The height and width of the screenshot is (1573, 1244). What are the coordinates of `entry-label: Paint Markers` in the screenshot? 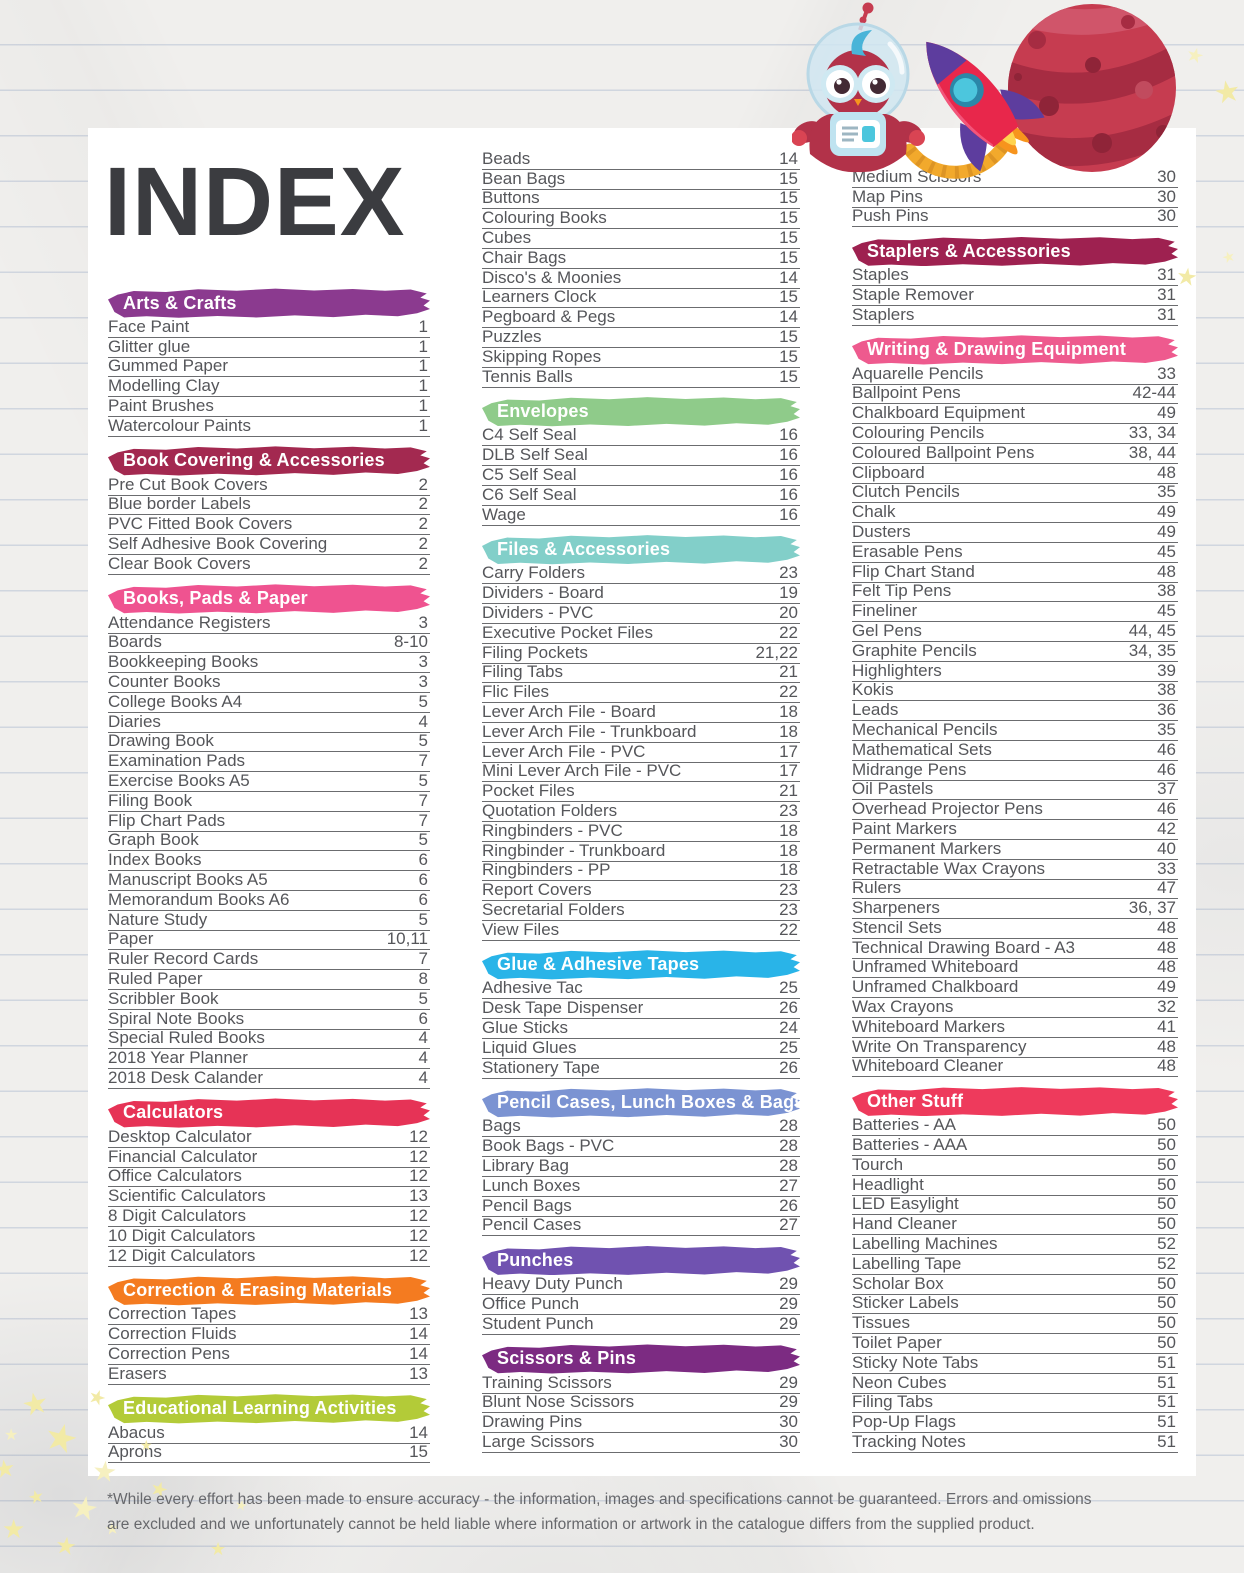 It's located at (904, 829).